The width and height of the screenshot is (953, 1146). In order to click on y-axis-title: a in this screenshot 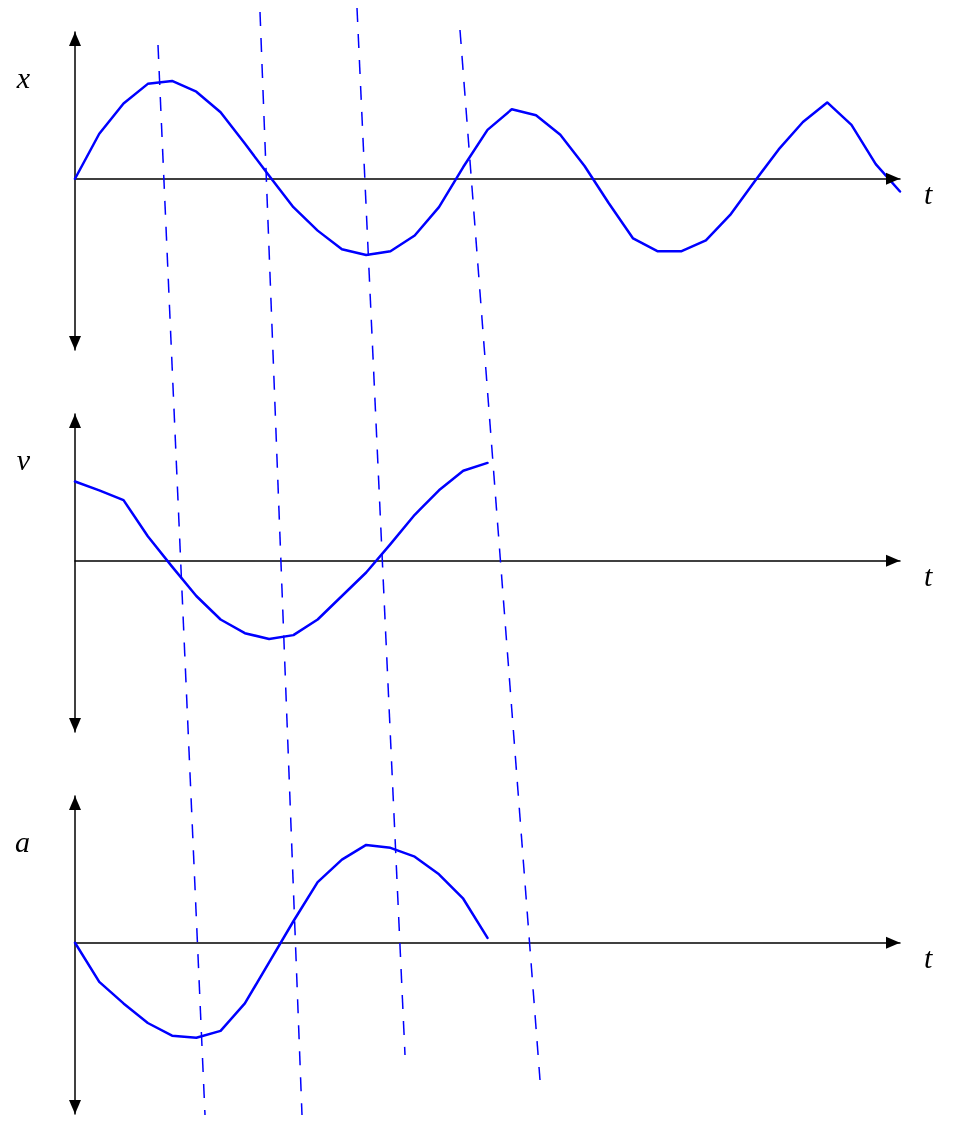, I will do `click(22, 841)`.